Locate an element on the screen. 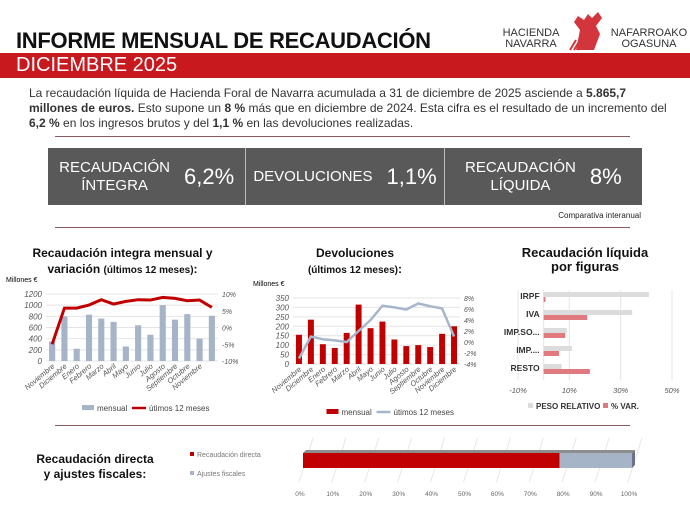  y-tick-label: 400 is located at coordinates (36, 339).